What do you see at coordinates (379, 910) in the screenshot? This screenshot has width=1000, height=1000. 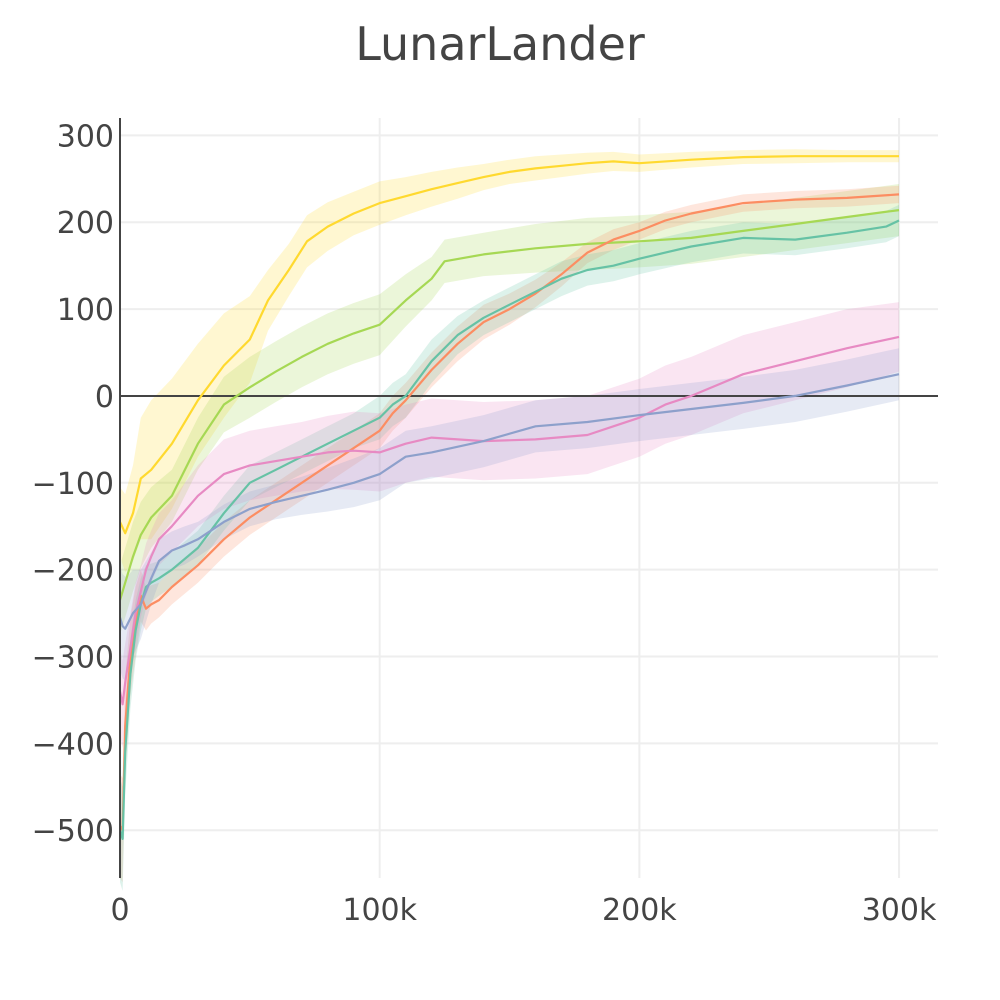 I see `x-tick-label: 100k` at bounding box center [379, 910].